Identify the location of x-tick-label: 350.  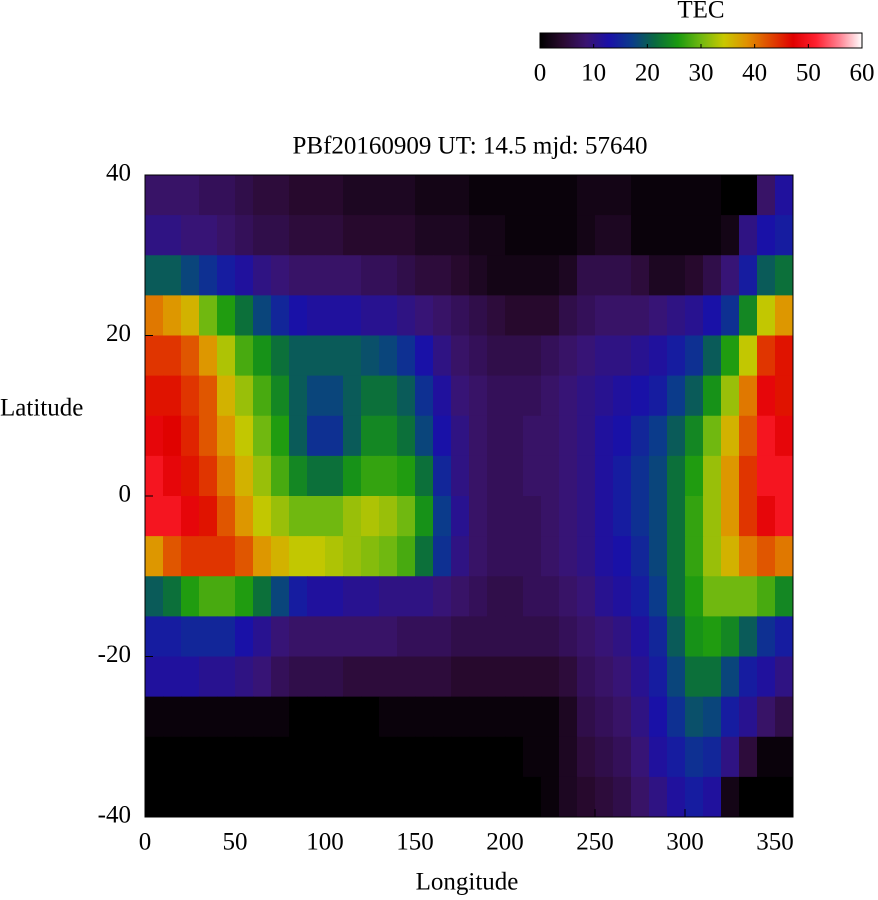
(775, 842).